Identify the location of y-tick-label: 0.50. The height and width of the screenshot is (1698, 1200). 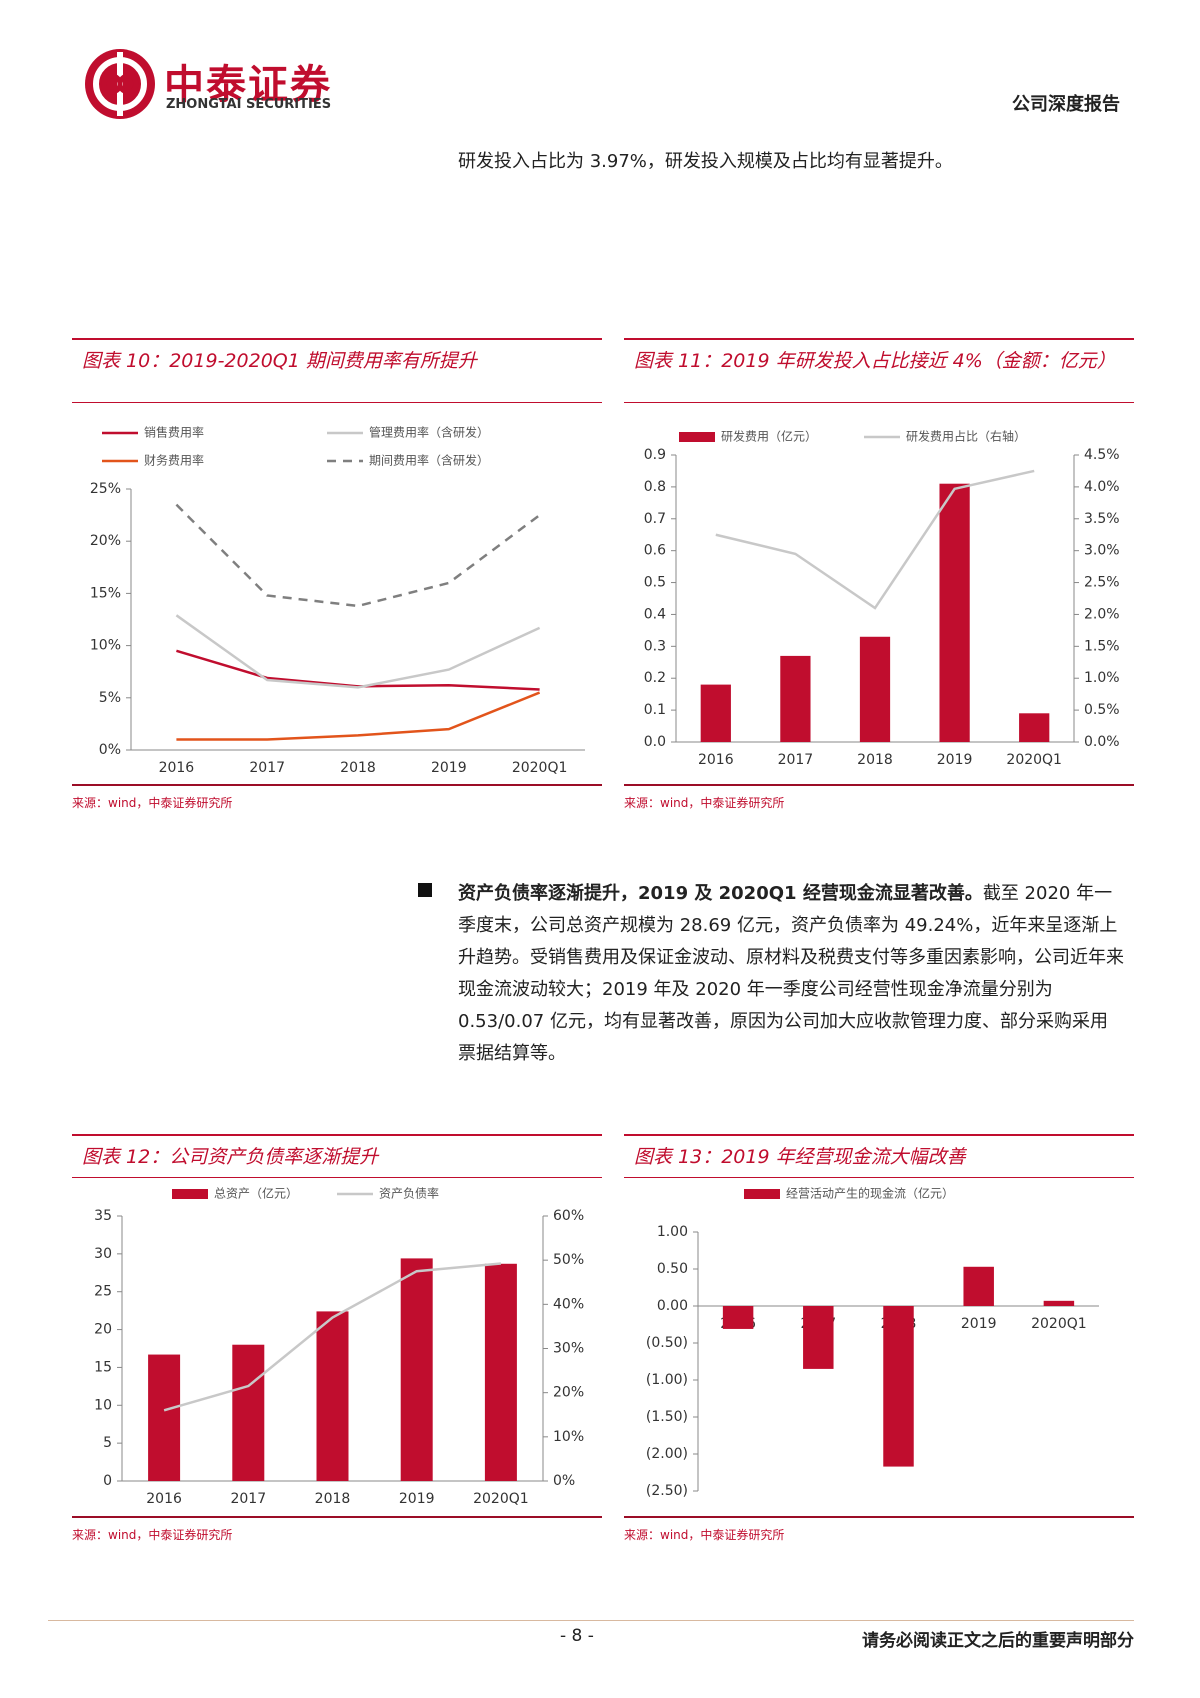
(672, 1269).